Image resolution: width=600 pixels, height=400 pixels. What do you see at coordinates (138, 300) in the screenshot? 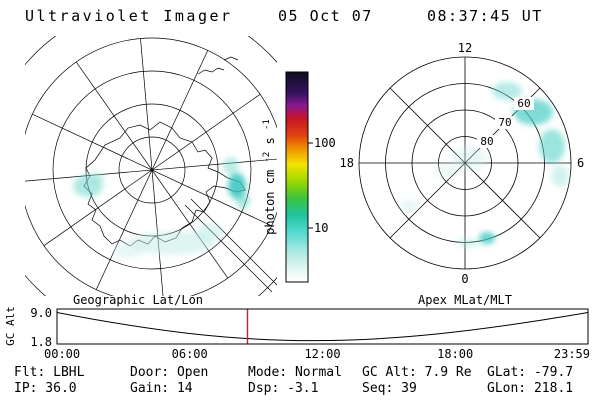
I see `geo-plot-caption: Geographic Lat/Lon` at bounding box center [138, 300].